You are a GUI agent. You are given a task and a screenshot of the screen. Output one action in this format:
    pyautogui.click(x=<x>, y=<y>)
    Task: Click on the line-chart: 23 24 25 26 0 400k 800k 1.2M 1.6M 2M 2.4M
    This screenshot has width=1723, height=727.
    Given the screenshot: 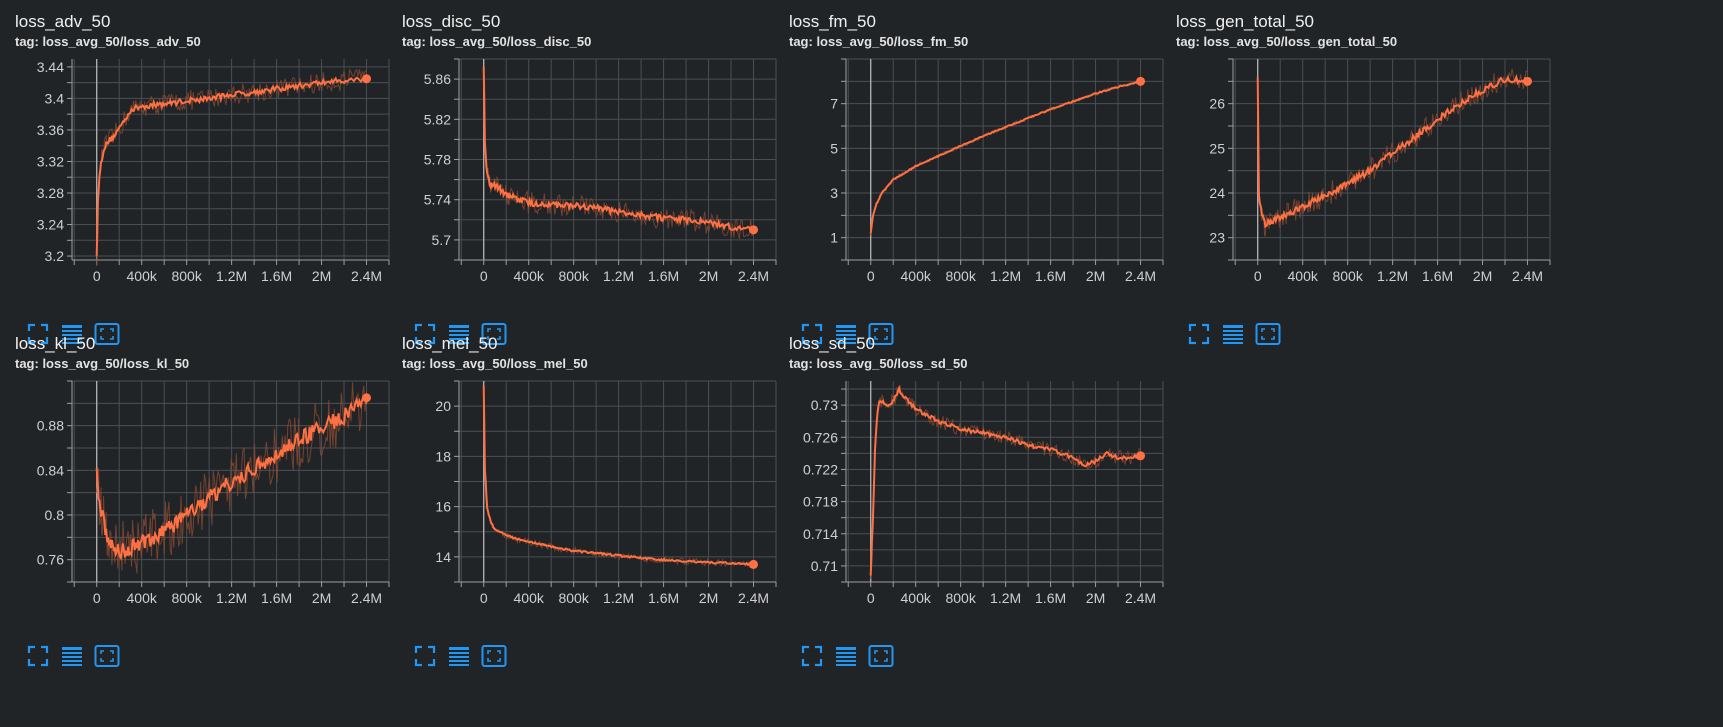 What is the action you would take?
    pyautogui.click(x=1373, y=178)
    